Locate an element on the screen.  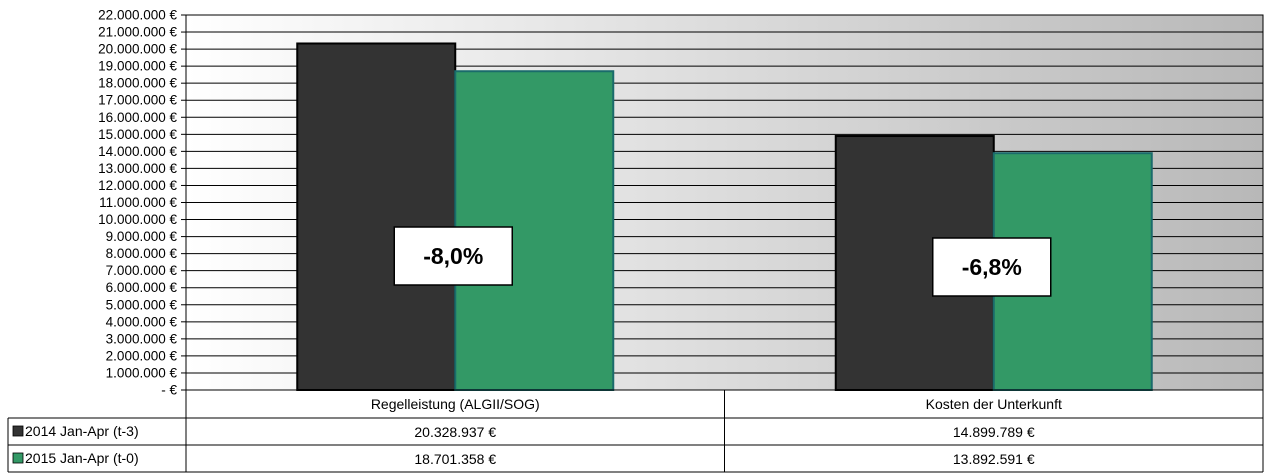
y-tick-label: 6.000.000 € is located at coordinates (142, 287).